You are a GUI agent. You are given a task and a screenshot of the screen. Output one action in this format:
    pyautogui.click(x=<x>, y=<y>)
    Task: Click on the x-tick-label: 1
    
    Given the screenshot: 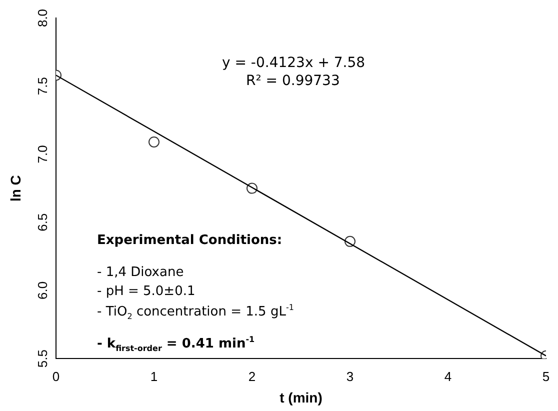 What is the action you would take?
    pyautogui.click(x=154, y=376)
    